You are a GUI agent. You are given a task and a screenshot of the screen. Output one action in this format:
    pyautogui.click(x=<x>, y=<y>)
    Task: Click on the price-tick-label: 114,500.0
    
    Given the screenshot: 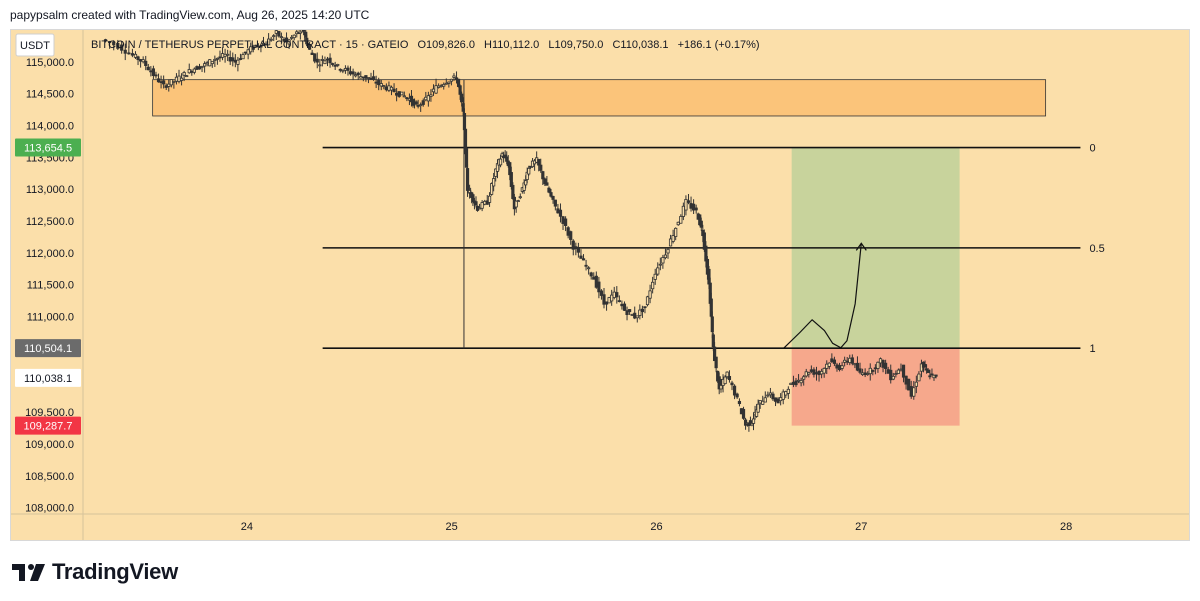 What is the action you would take?
    pyautogui.click(x=50, y=95)
    